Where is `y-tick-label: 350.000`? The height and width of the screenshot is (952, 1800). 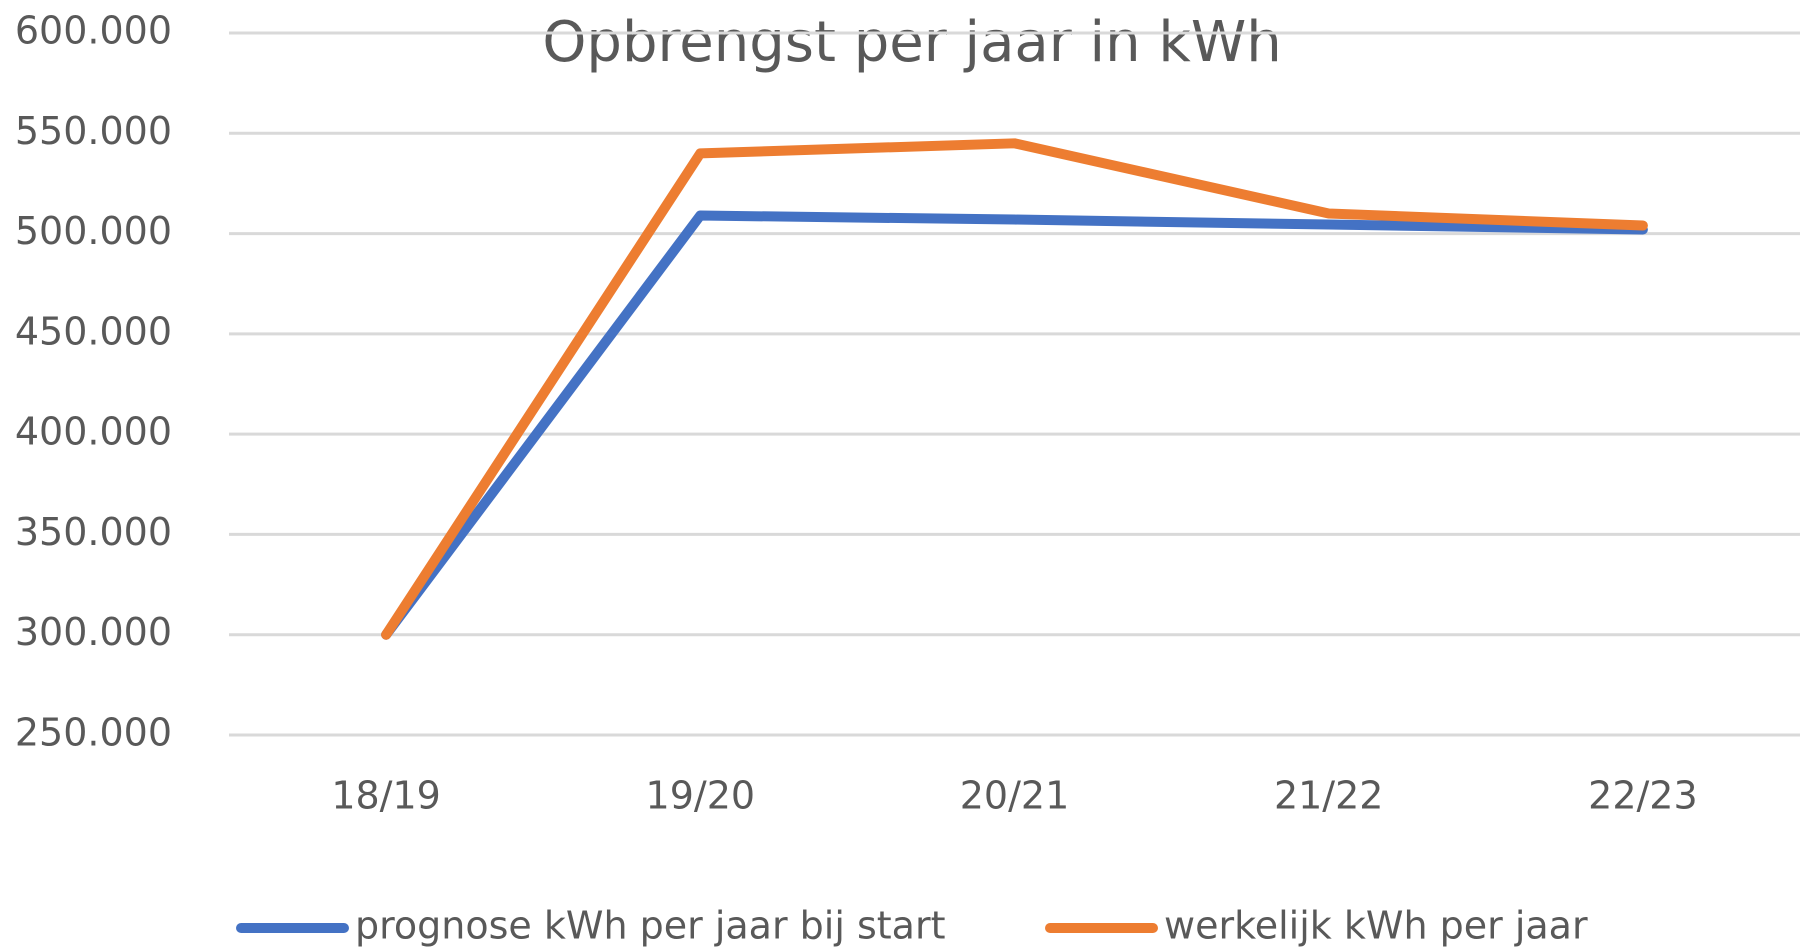 y-tick-label: 350.000 is located at coordinates (93, 532).